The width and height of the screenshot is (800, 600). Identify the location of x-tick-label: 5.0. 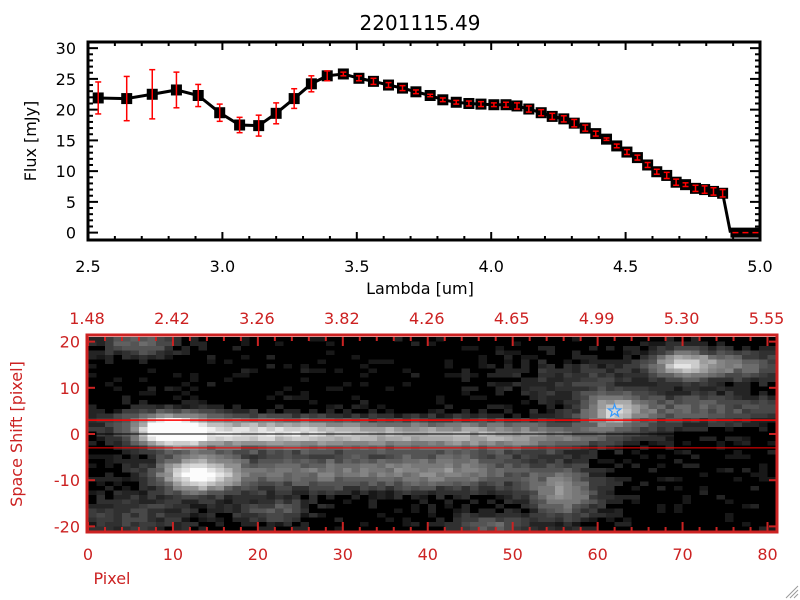
(759, 266).